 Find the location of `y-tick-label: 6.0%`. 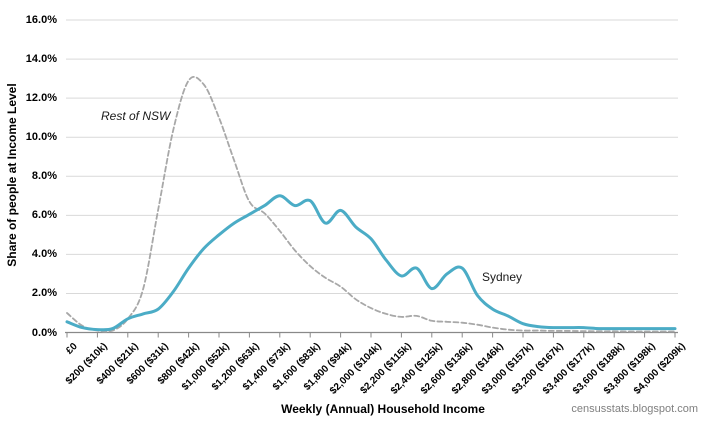

y-tick-label: 6.0% is located at coordinates (44, 215).